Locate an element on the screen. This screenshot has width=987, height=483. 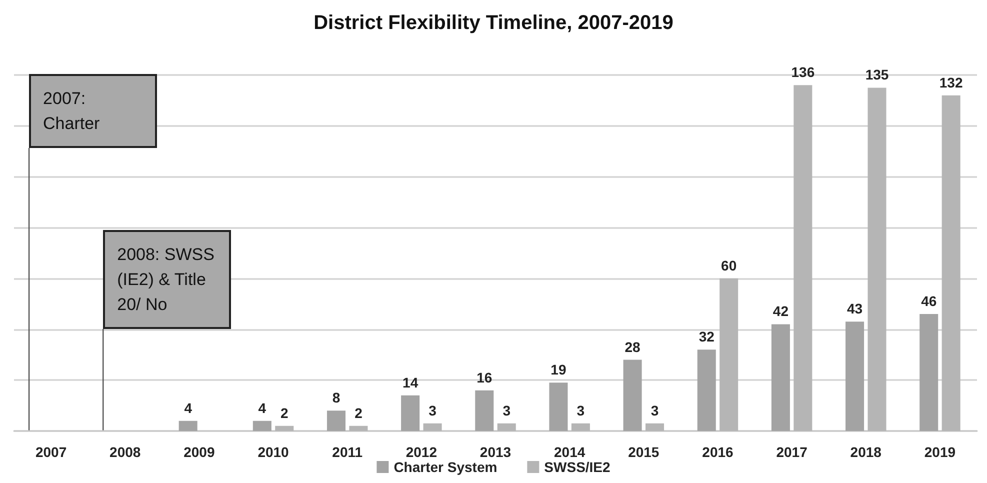
x-tick-label: 2013 is located at coordinates (496, 452).